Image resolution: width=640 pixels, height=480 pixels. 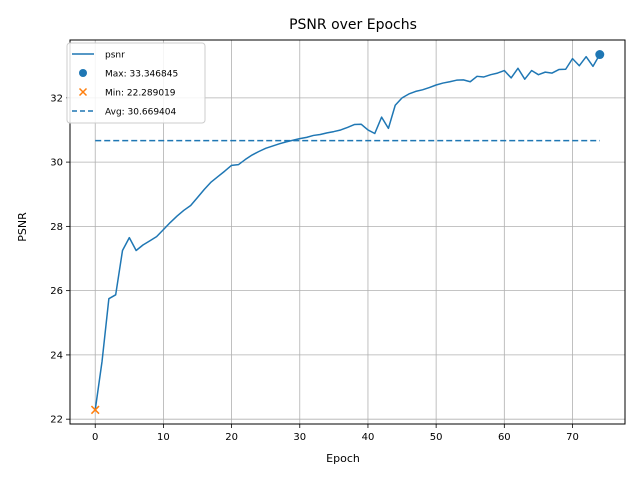 I want to click on legend-min-item: Min: 22.289019, so click(x=127, y=93).